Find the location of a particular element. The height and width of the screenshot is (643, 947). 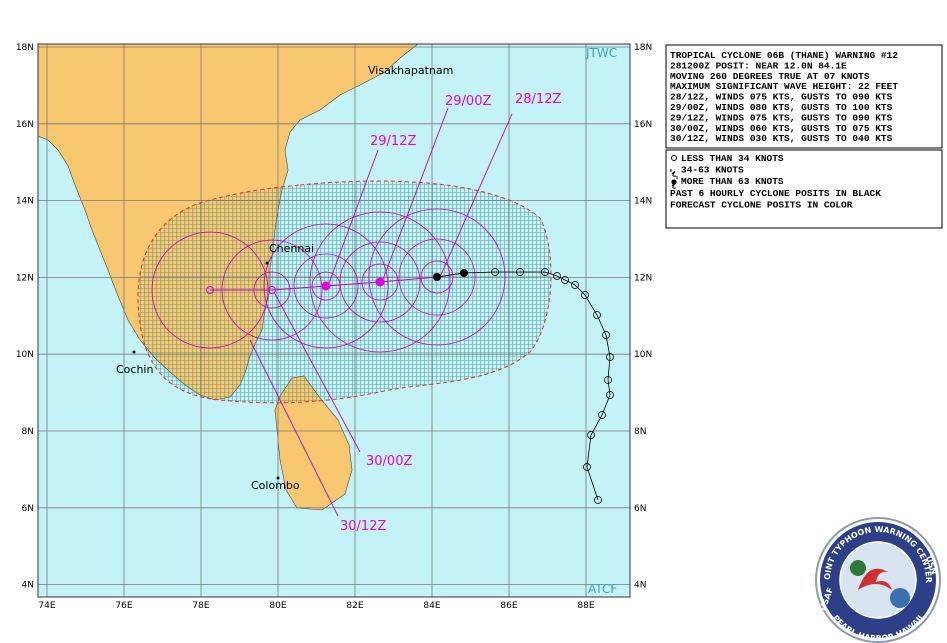

lon-label: 84E is located at coordinates (431, 606).